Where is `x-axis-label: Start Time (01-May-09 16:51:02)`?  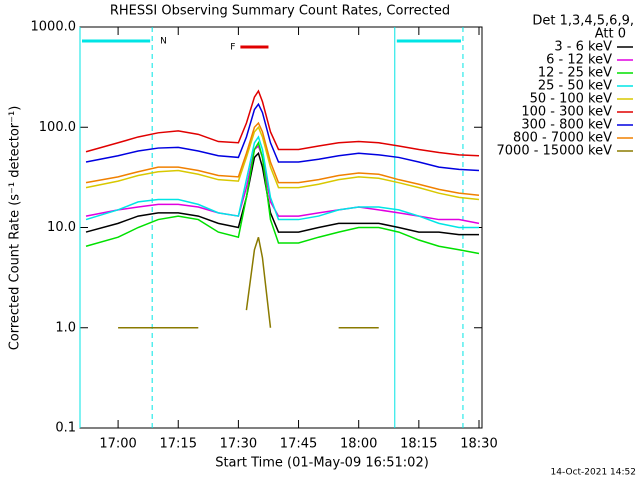
x-axis-label: Start Time (01-May-09 16:51:02) is located at coordinates (322, 463).